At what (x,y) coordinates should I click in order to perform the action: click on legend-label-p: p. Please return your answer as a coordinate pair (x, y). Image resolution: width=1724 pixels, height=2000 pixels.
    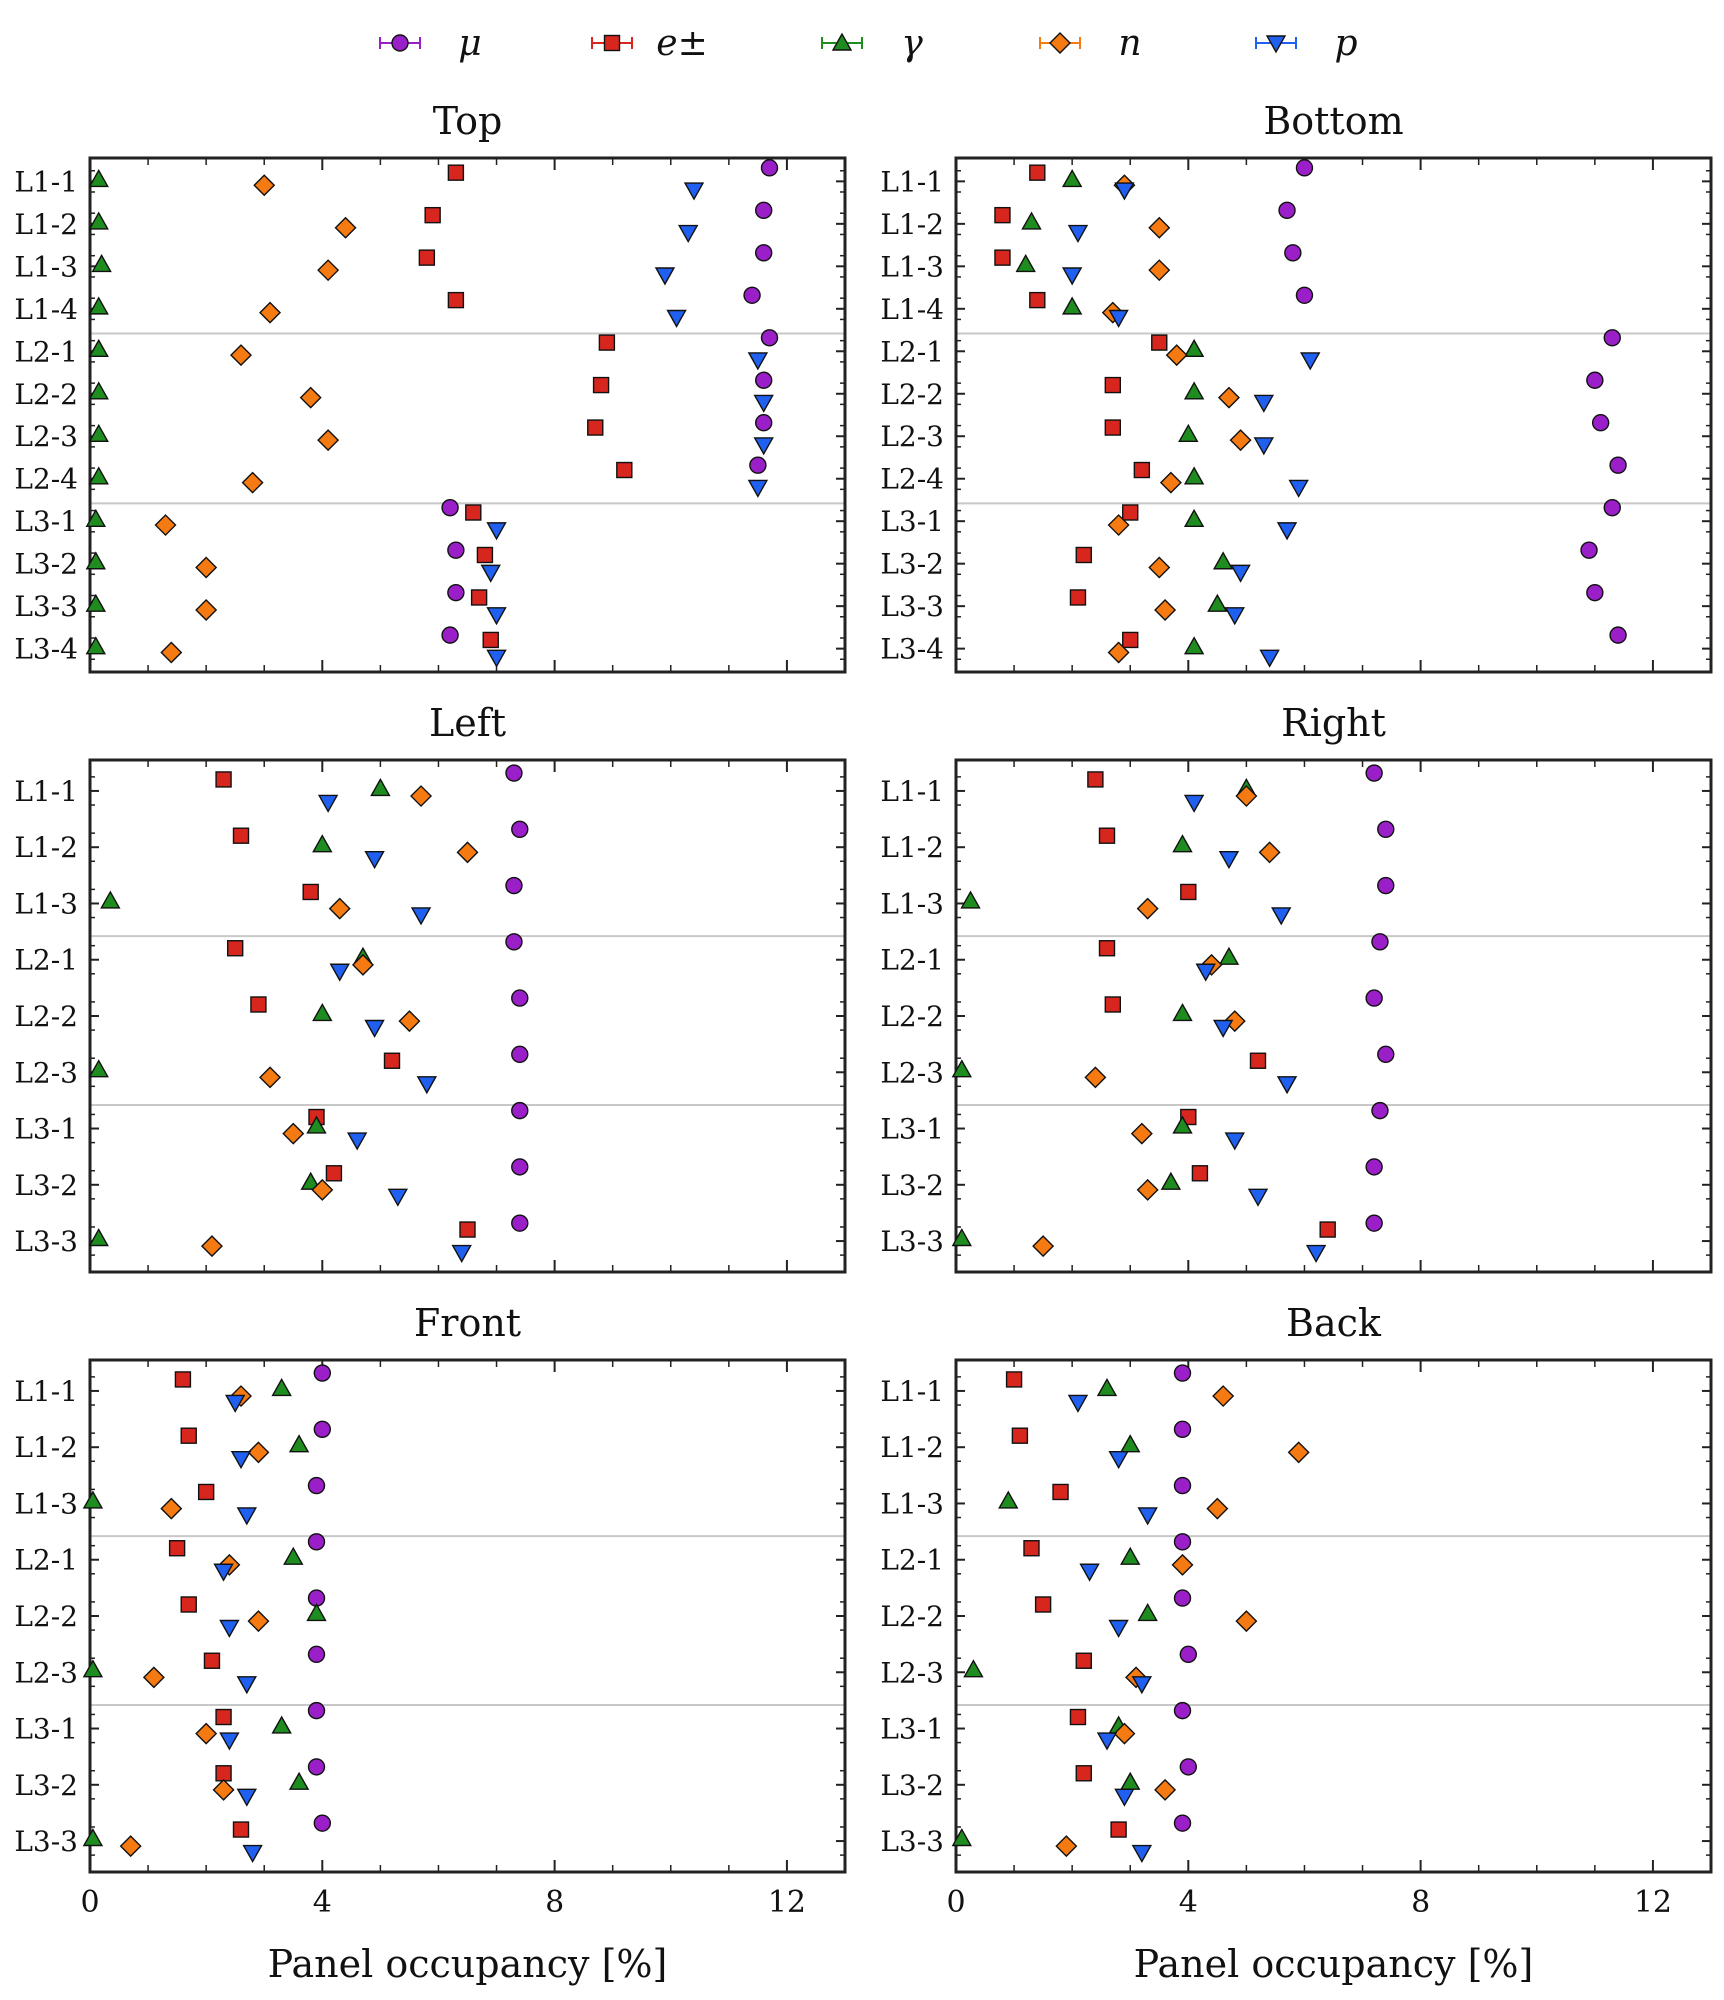
    Looking at the image, I should click on (1345, 43).